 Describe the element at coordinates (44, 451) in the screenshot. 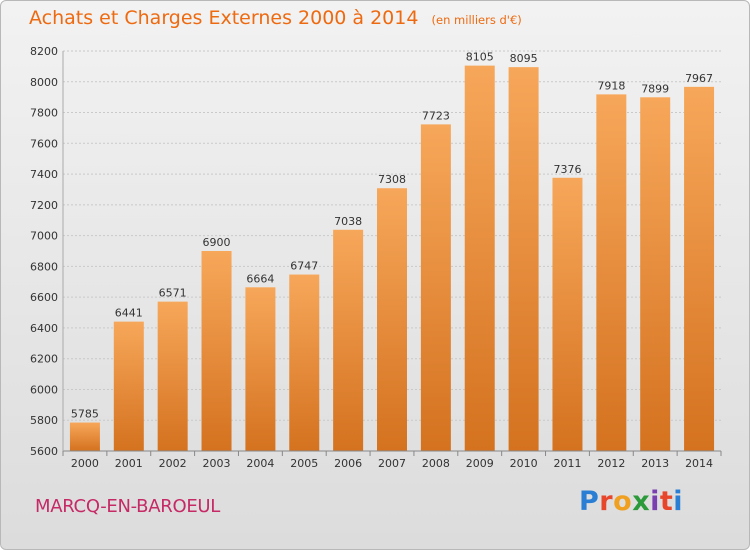

I see `y-tick-label: 5600` at that location.